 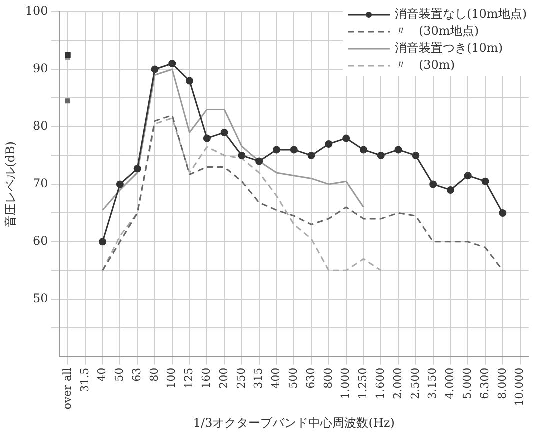 What do you see at coordinates (293, 378) in the screenshot?
I see `x-tick-label: 500` at bounding box center [293, 378].